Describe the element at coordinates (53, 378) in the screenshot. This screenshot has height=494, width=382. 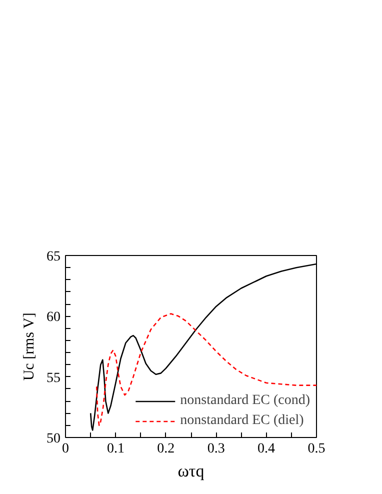
I see `y-tick-label: 55` at that location.